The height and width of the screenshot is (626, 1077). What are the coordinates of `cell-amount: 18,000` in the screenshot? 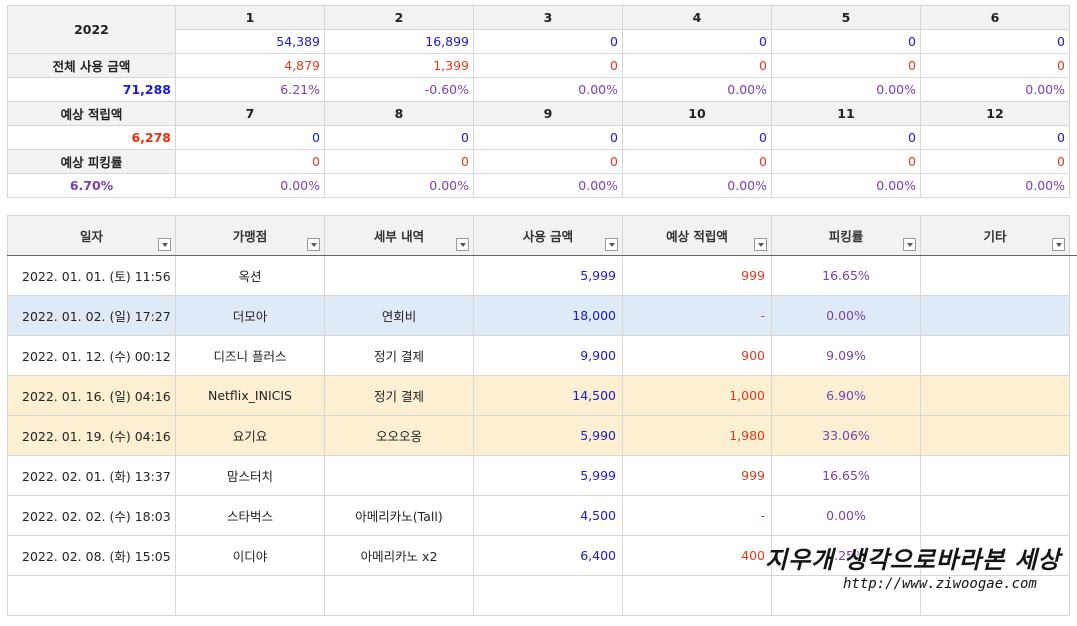 It's located at (548, 316).